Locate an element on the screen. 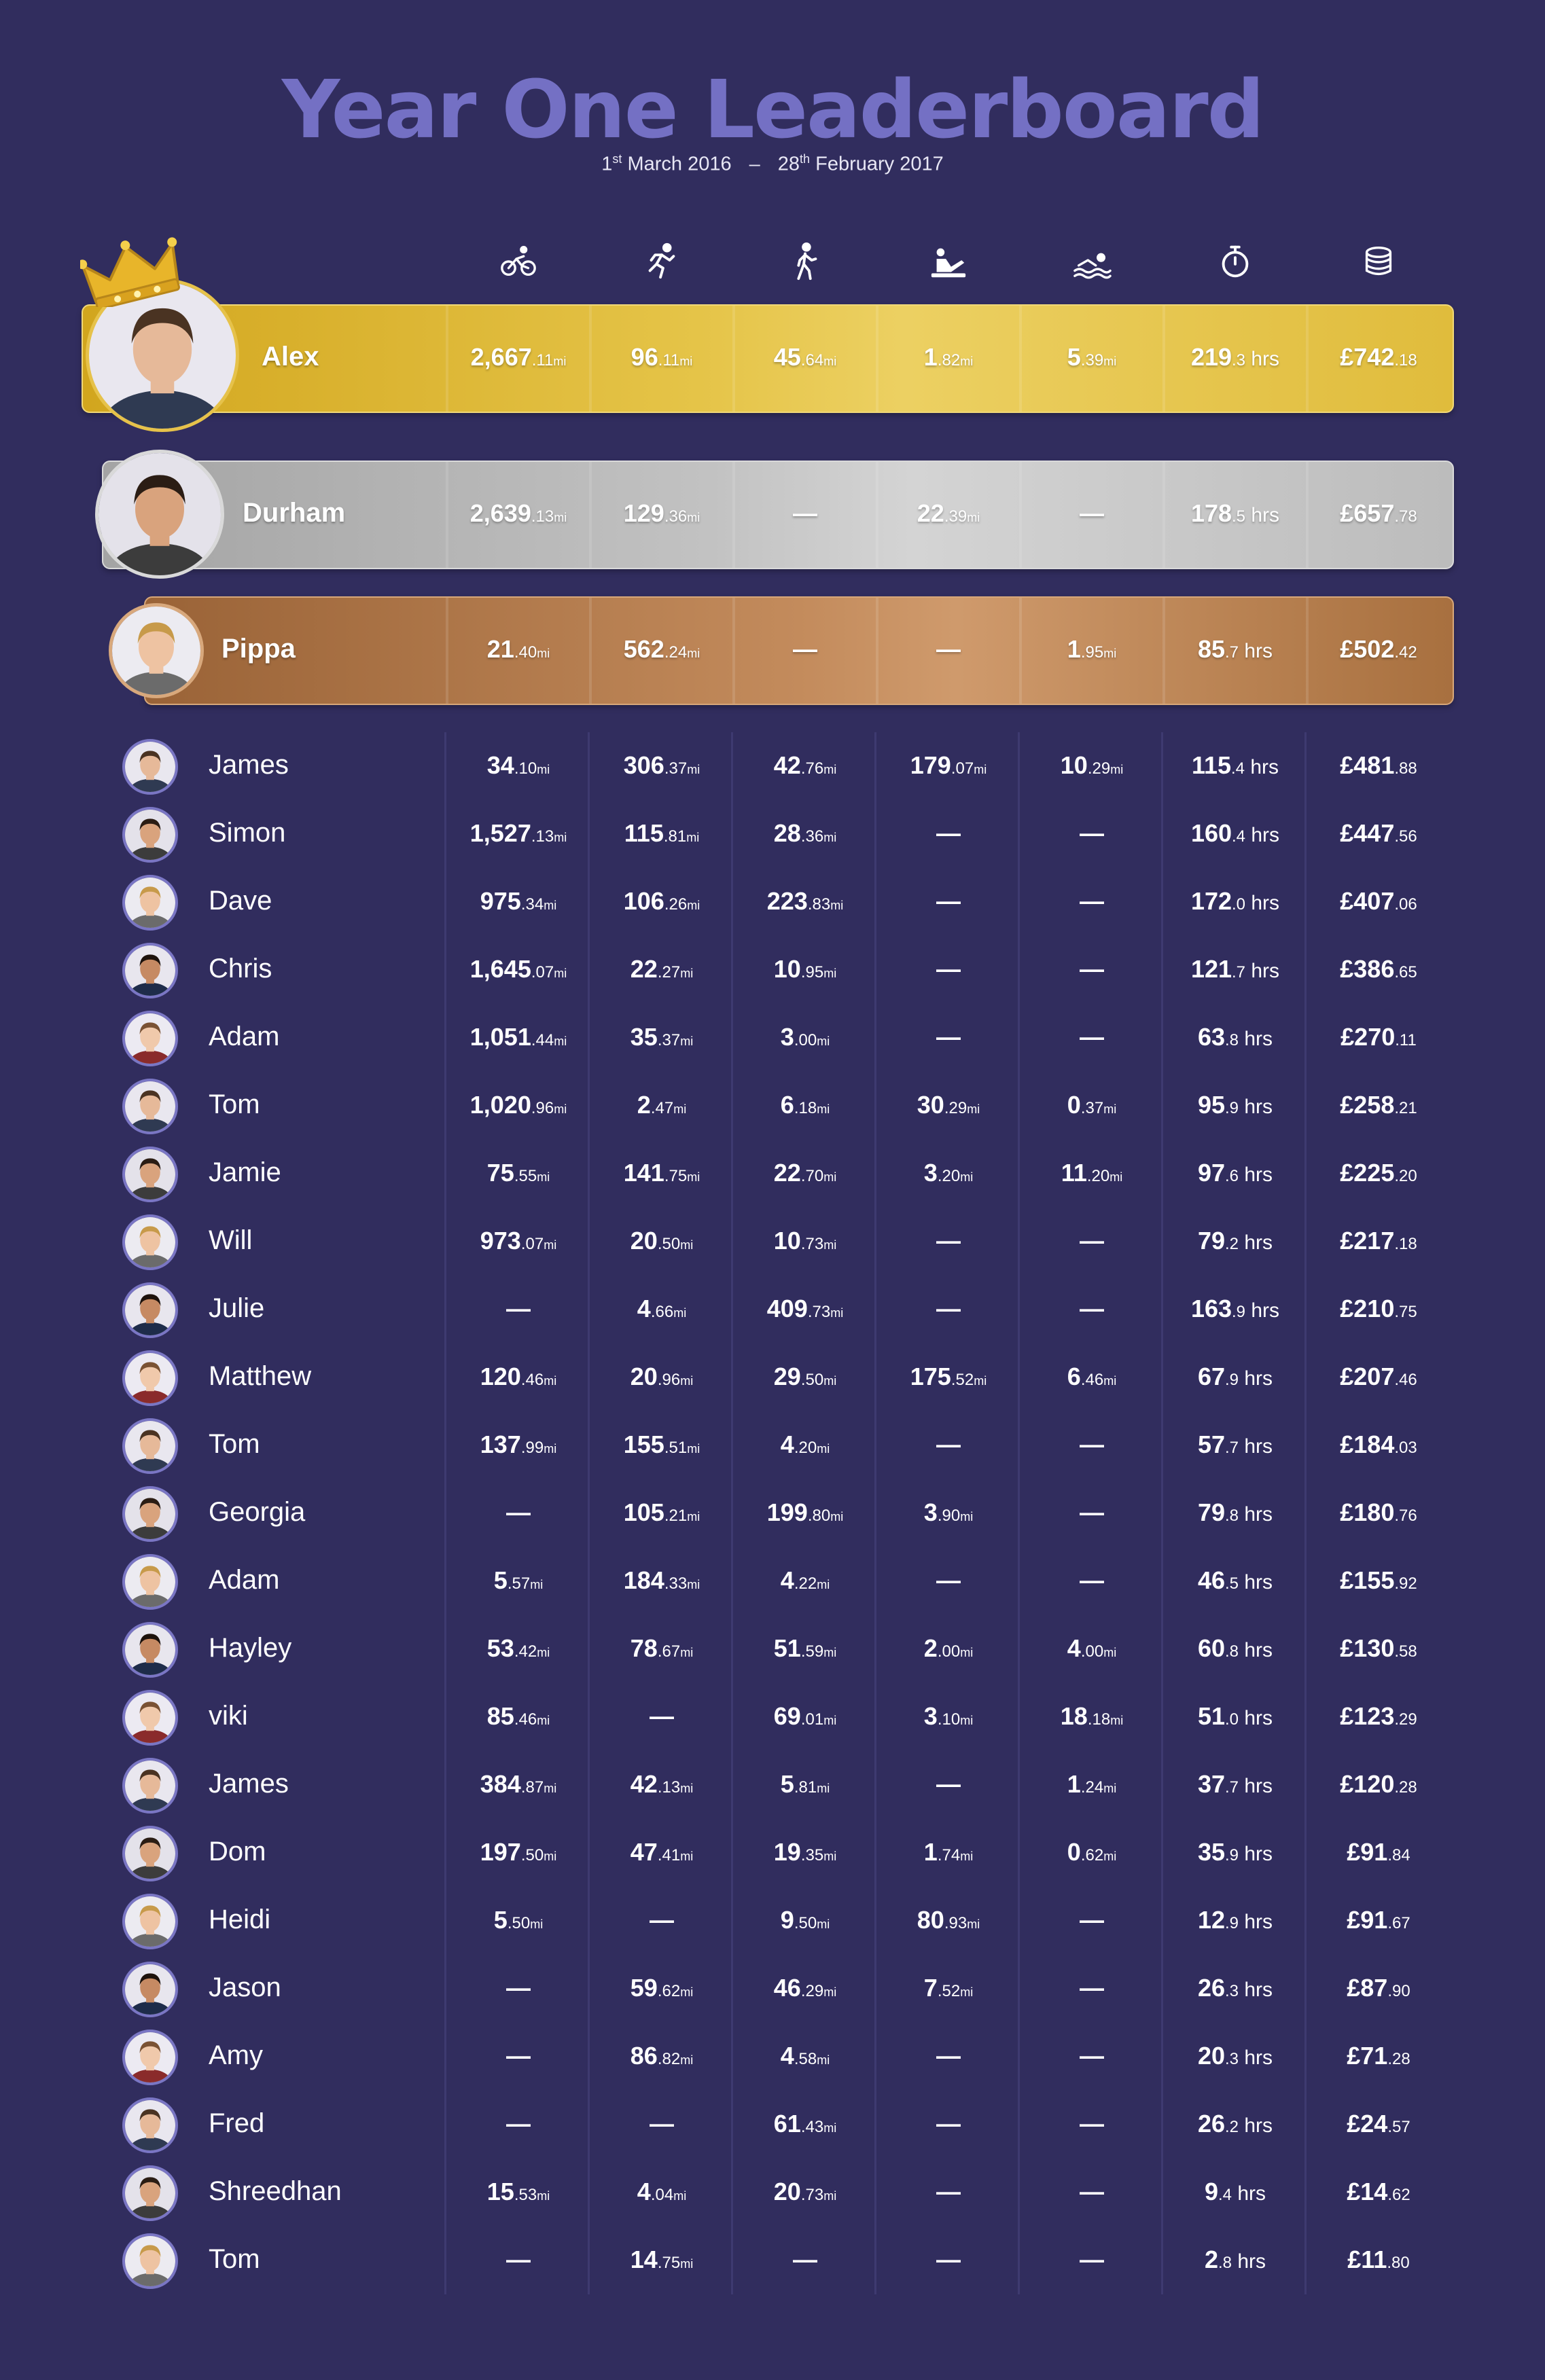 The image size is (1545, 2380). podium-name: Pippa is located at coordinates (258, 649).